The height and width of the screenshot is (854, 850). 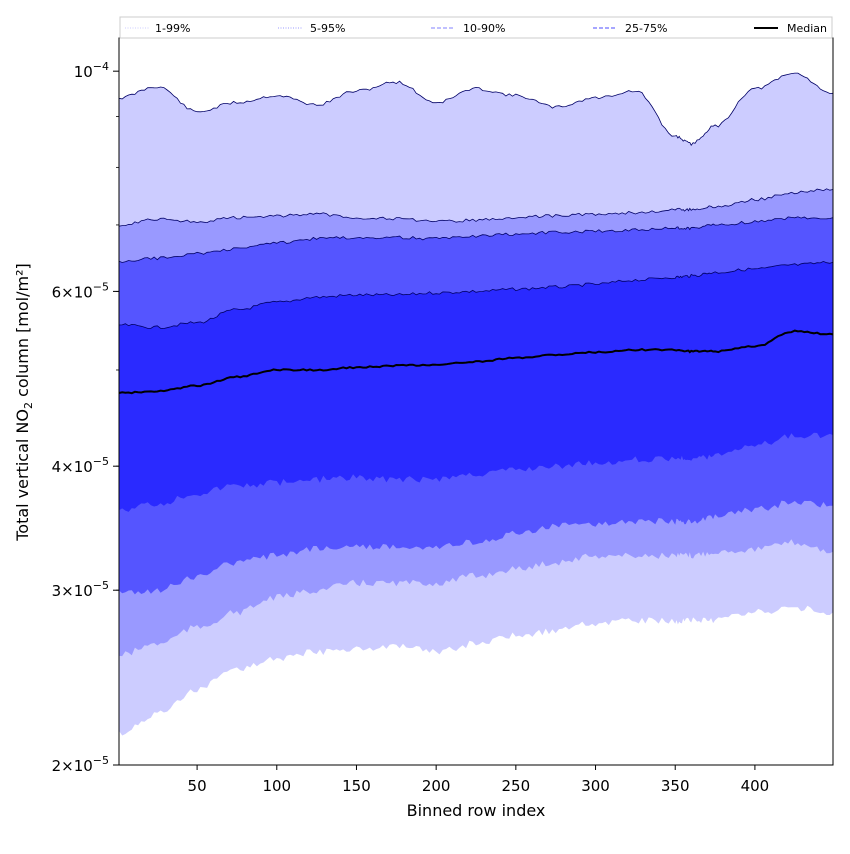 What do you see at coordinates (807, 28) in the screenshot?
I see `legend-label-Median: Median` at bounding box center [807, 28].